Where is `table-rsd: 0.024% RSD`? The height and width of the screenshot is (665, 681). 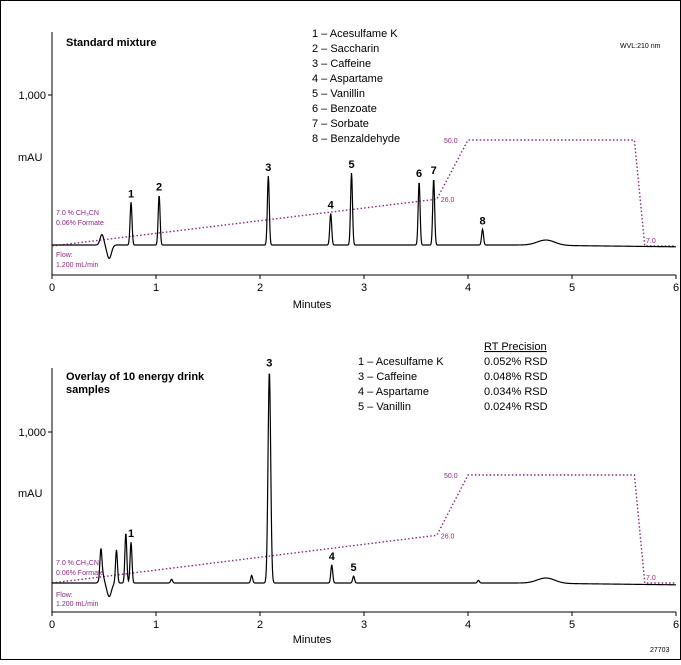
table-rsd: 0.024% RSD is located at coordinates (516, 407).